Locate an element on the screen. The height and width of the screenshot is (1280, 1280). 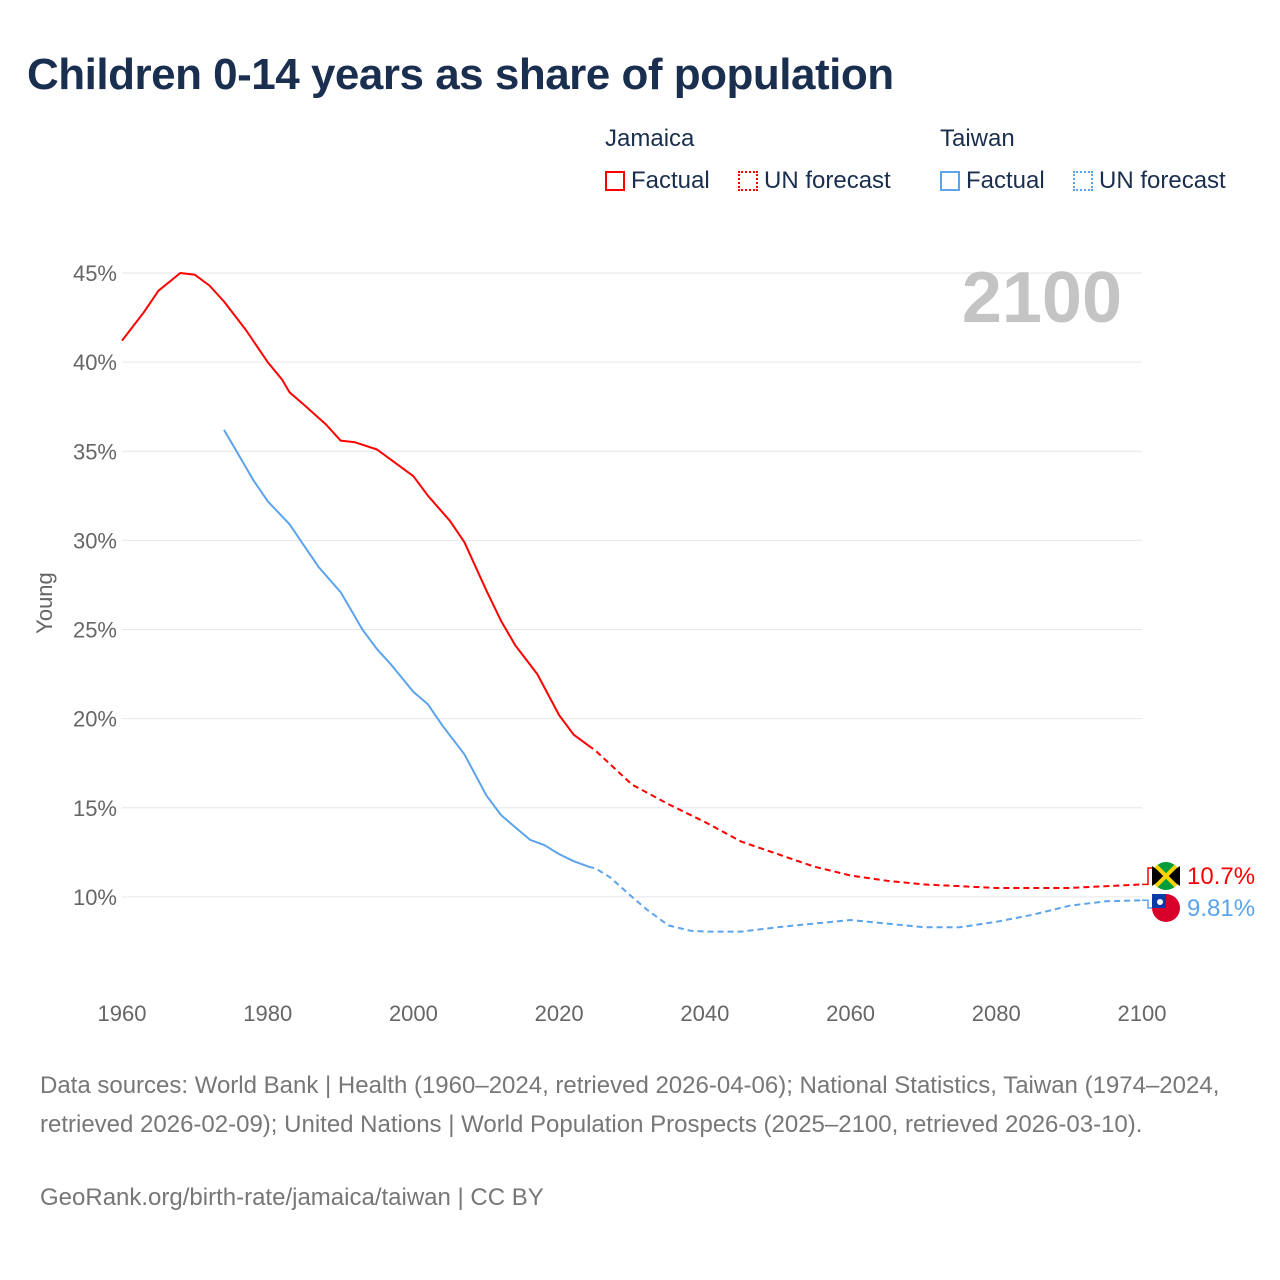
end-value-label-jamaica: 10.7% is located at coordinates (1221, 876).